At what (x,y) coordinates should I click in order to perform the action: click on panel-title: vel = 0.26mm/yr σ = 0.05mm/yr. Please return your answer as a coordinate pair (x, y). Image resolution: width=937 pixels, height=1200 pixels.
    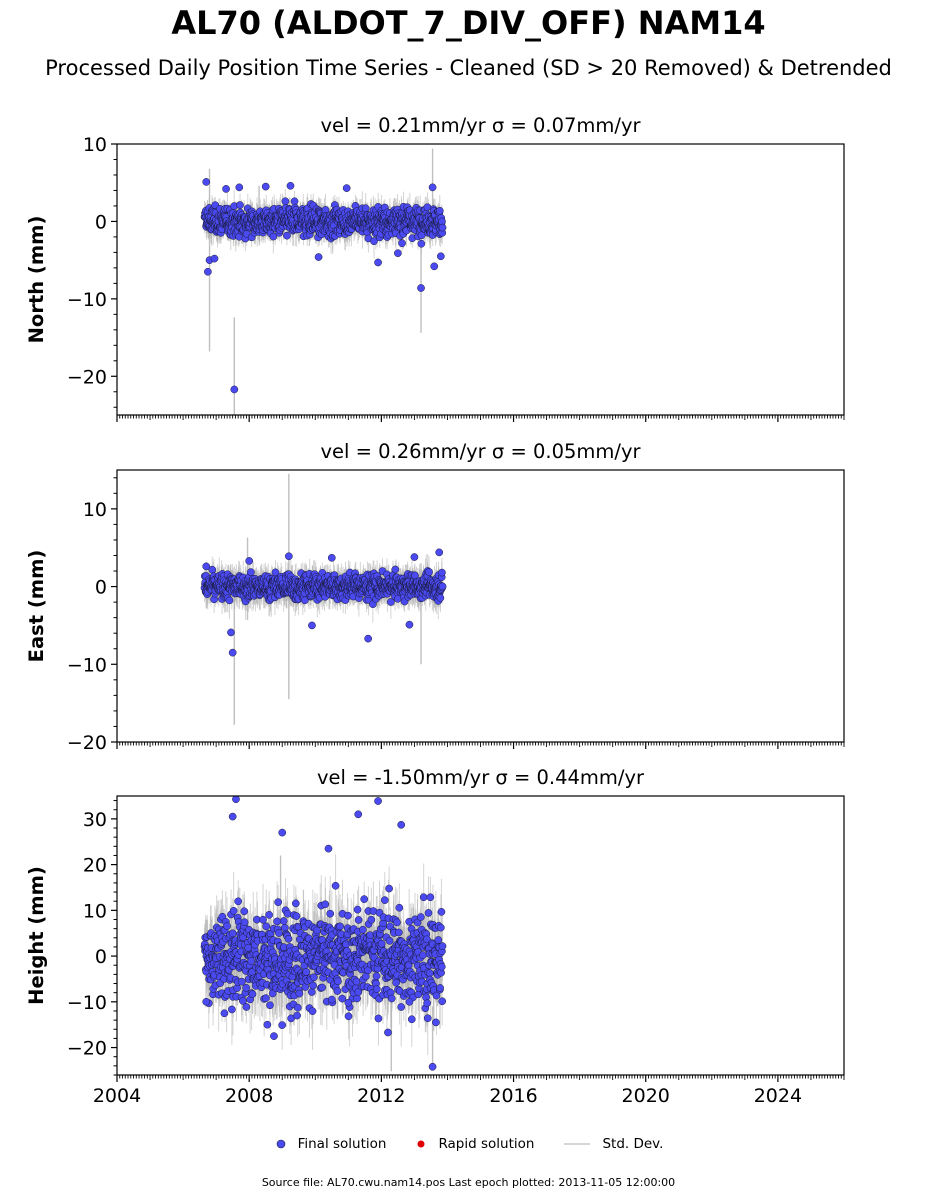
    Looking at the image, I should click on (480, 451).